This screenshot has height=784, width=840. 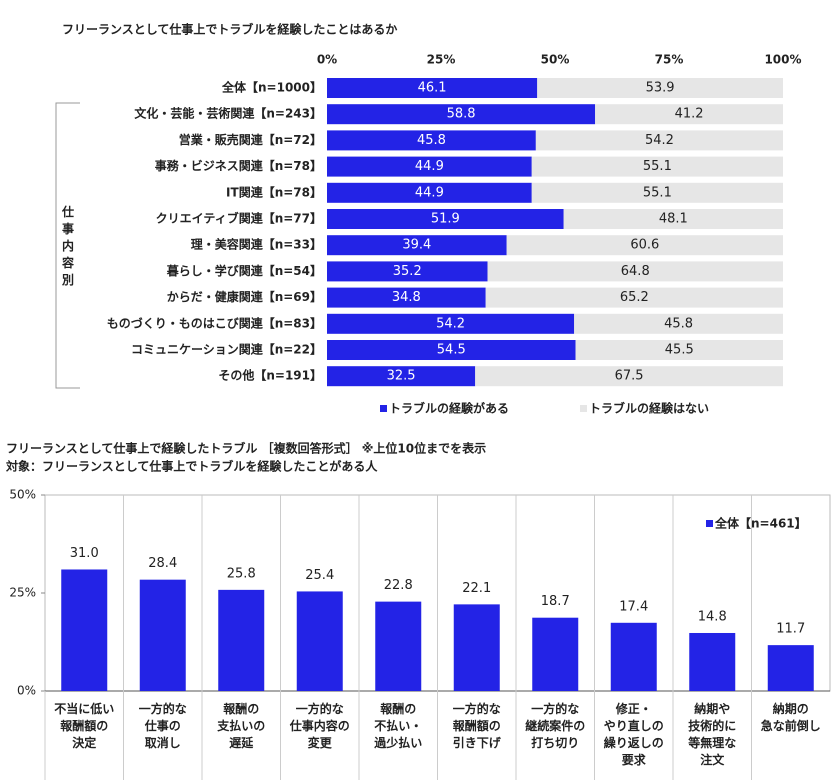 I want to click on value-label: 14.8, so click(x=712, y=616).